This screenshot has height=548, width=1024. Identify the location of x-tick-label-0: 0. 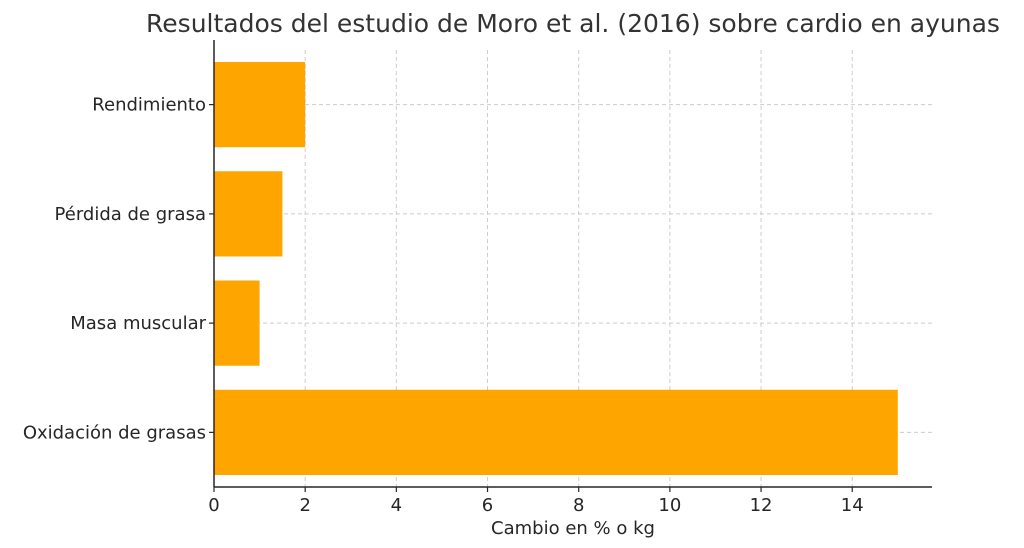
(213, 505).